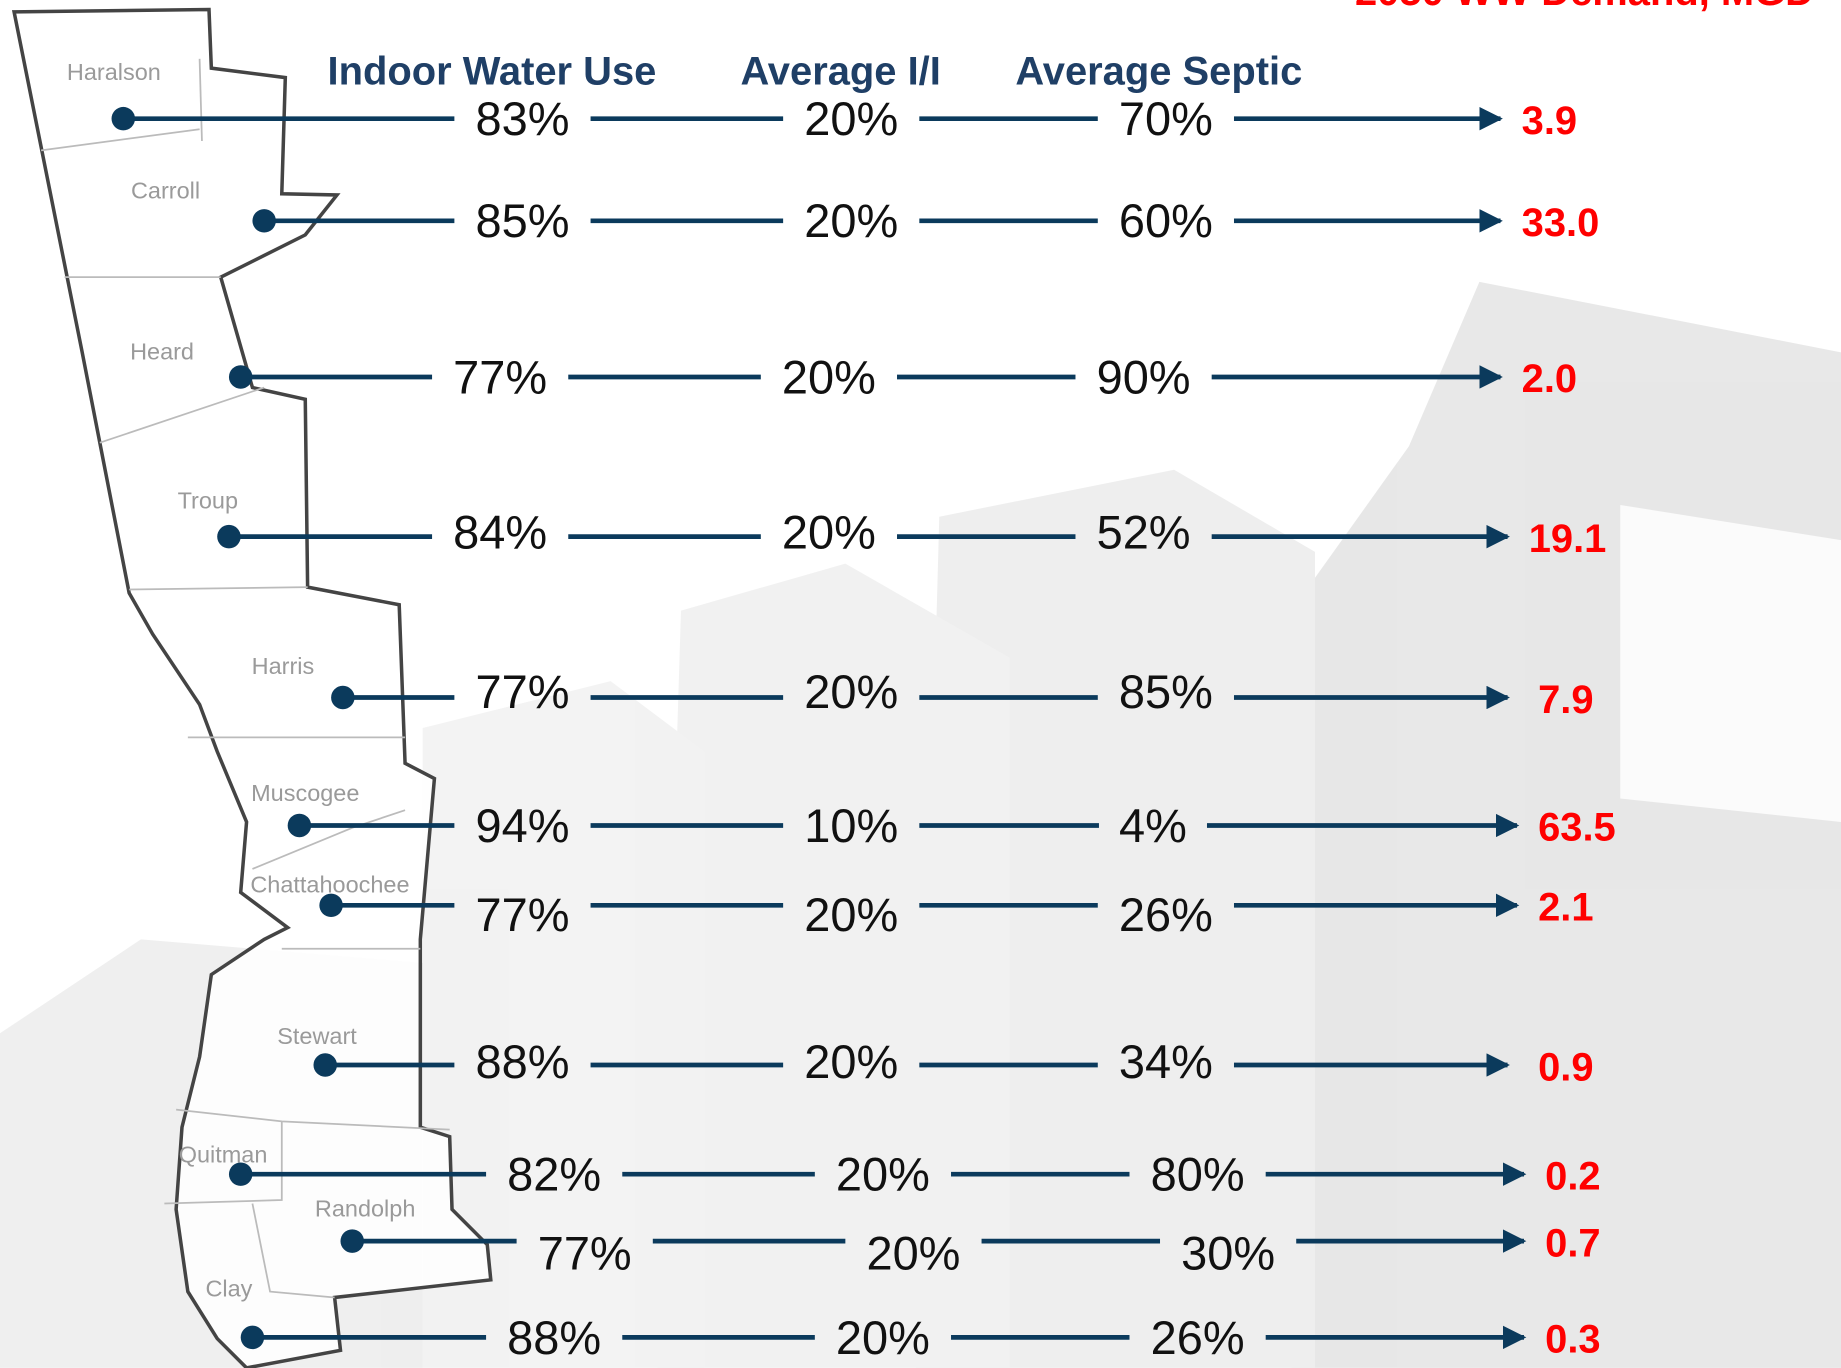  I want to click on county-label: Stewart, so click(317, 1036).